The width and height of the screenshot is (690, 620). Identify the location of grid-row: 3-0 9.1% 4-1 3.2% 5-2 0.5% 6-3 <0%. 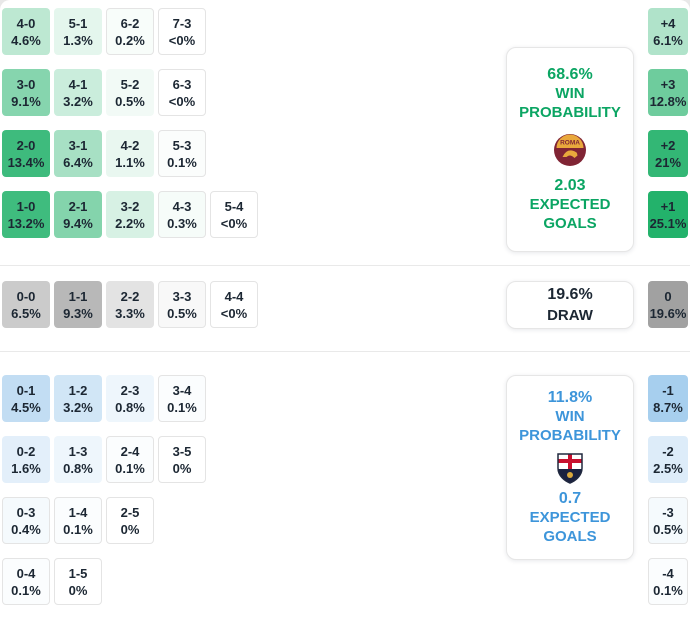
(130, 92).